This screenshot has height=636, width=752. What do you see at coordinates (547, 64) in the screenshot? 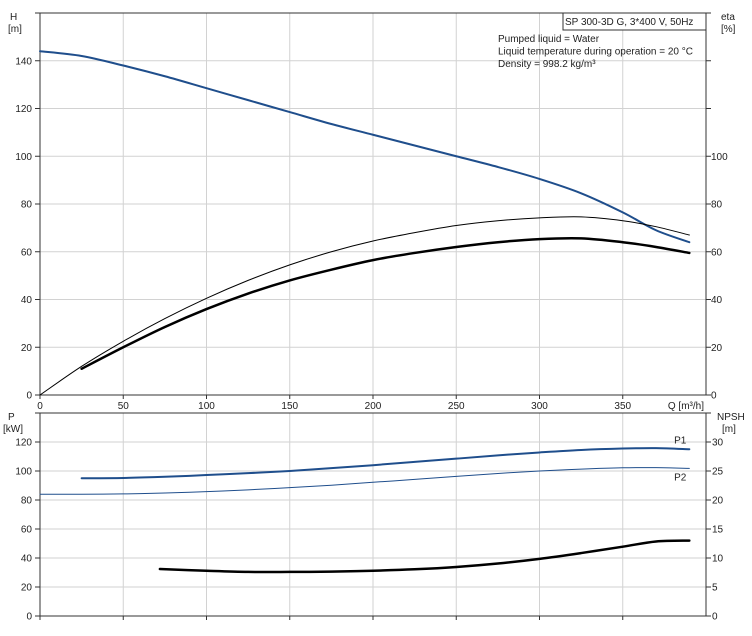
I see `annotation-3: Density = 998.2 kg/m³` at bounding box center [547, 64].